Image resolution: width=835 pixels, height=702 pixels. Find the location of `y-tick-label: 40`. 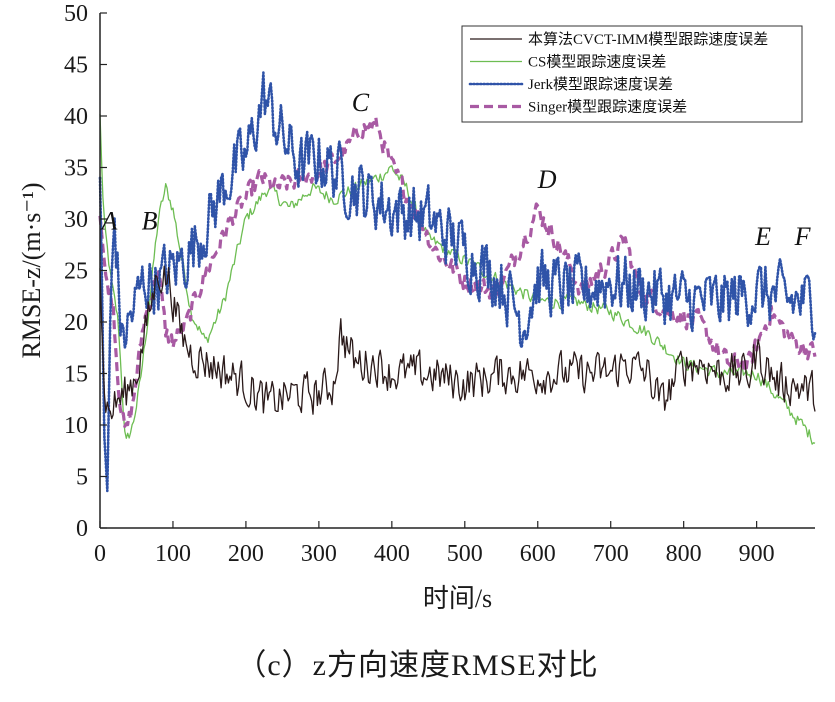

y-tick-label: 40 is located at coordinates (76, 117).